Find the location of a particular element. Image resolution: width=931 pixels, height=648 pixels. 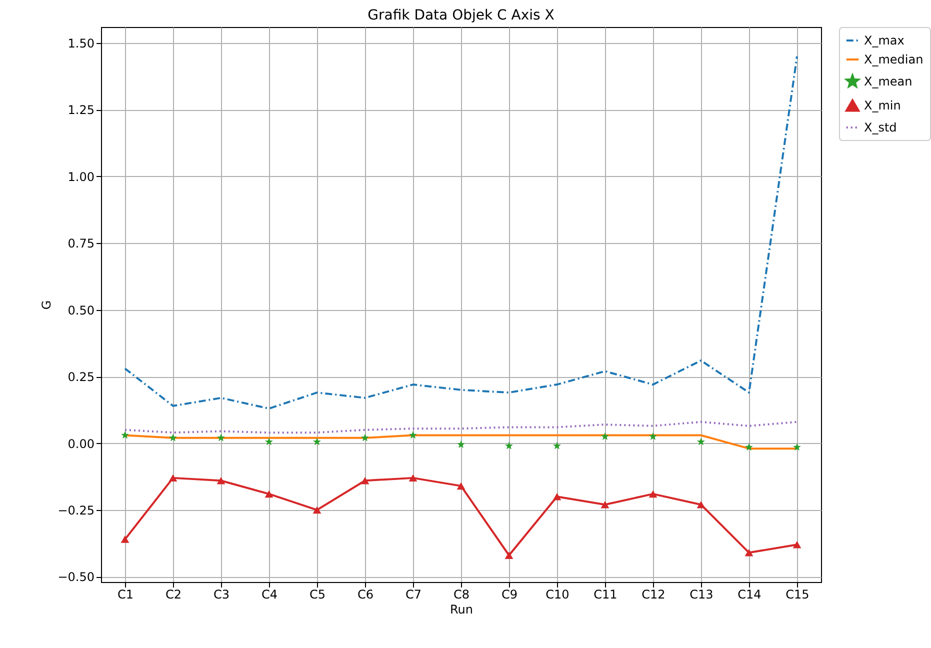

x-tick-label: C2 is located at coordinates (173, 595).